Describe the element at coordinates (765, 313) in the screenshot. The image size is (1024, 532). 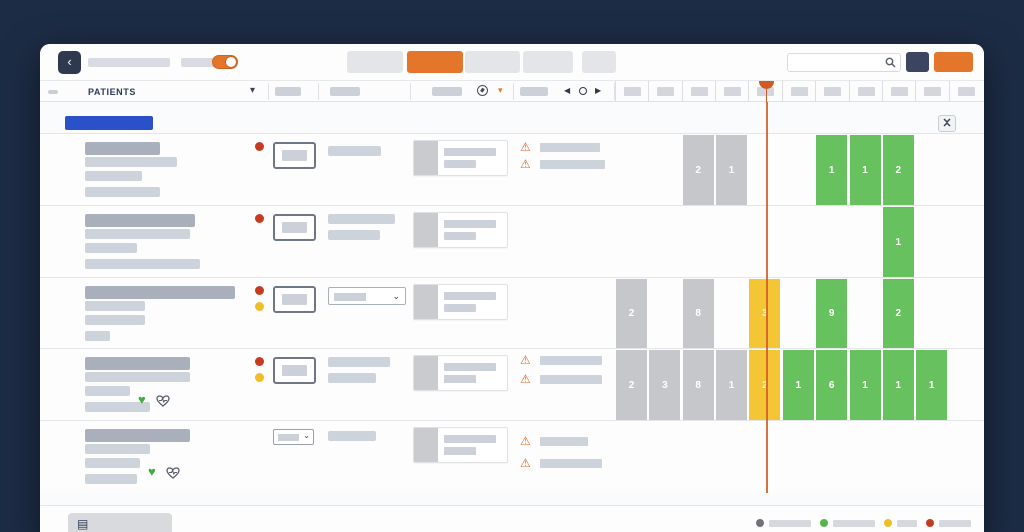
I see `gantt-cell-yellow: 3` at that location.